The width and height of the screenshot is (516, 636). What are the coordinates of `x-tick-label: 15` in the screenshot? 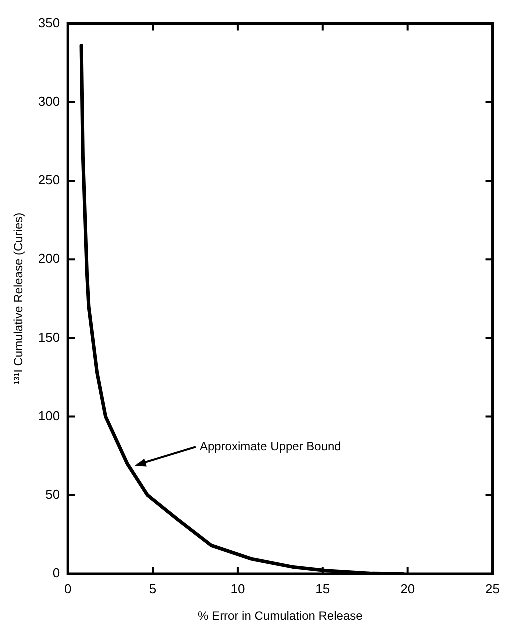 It's located at (323, 588).